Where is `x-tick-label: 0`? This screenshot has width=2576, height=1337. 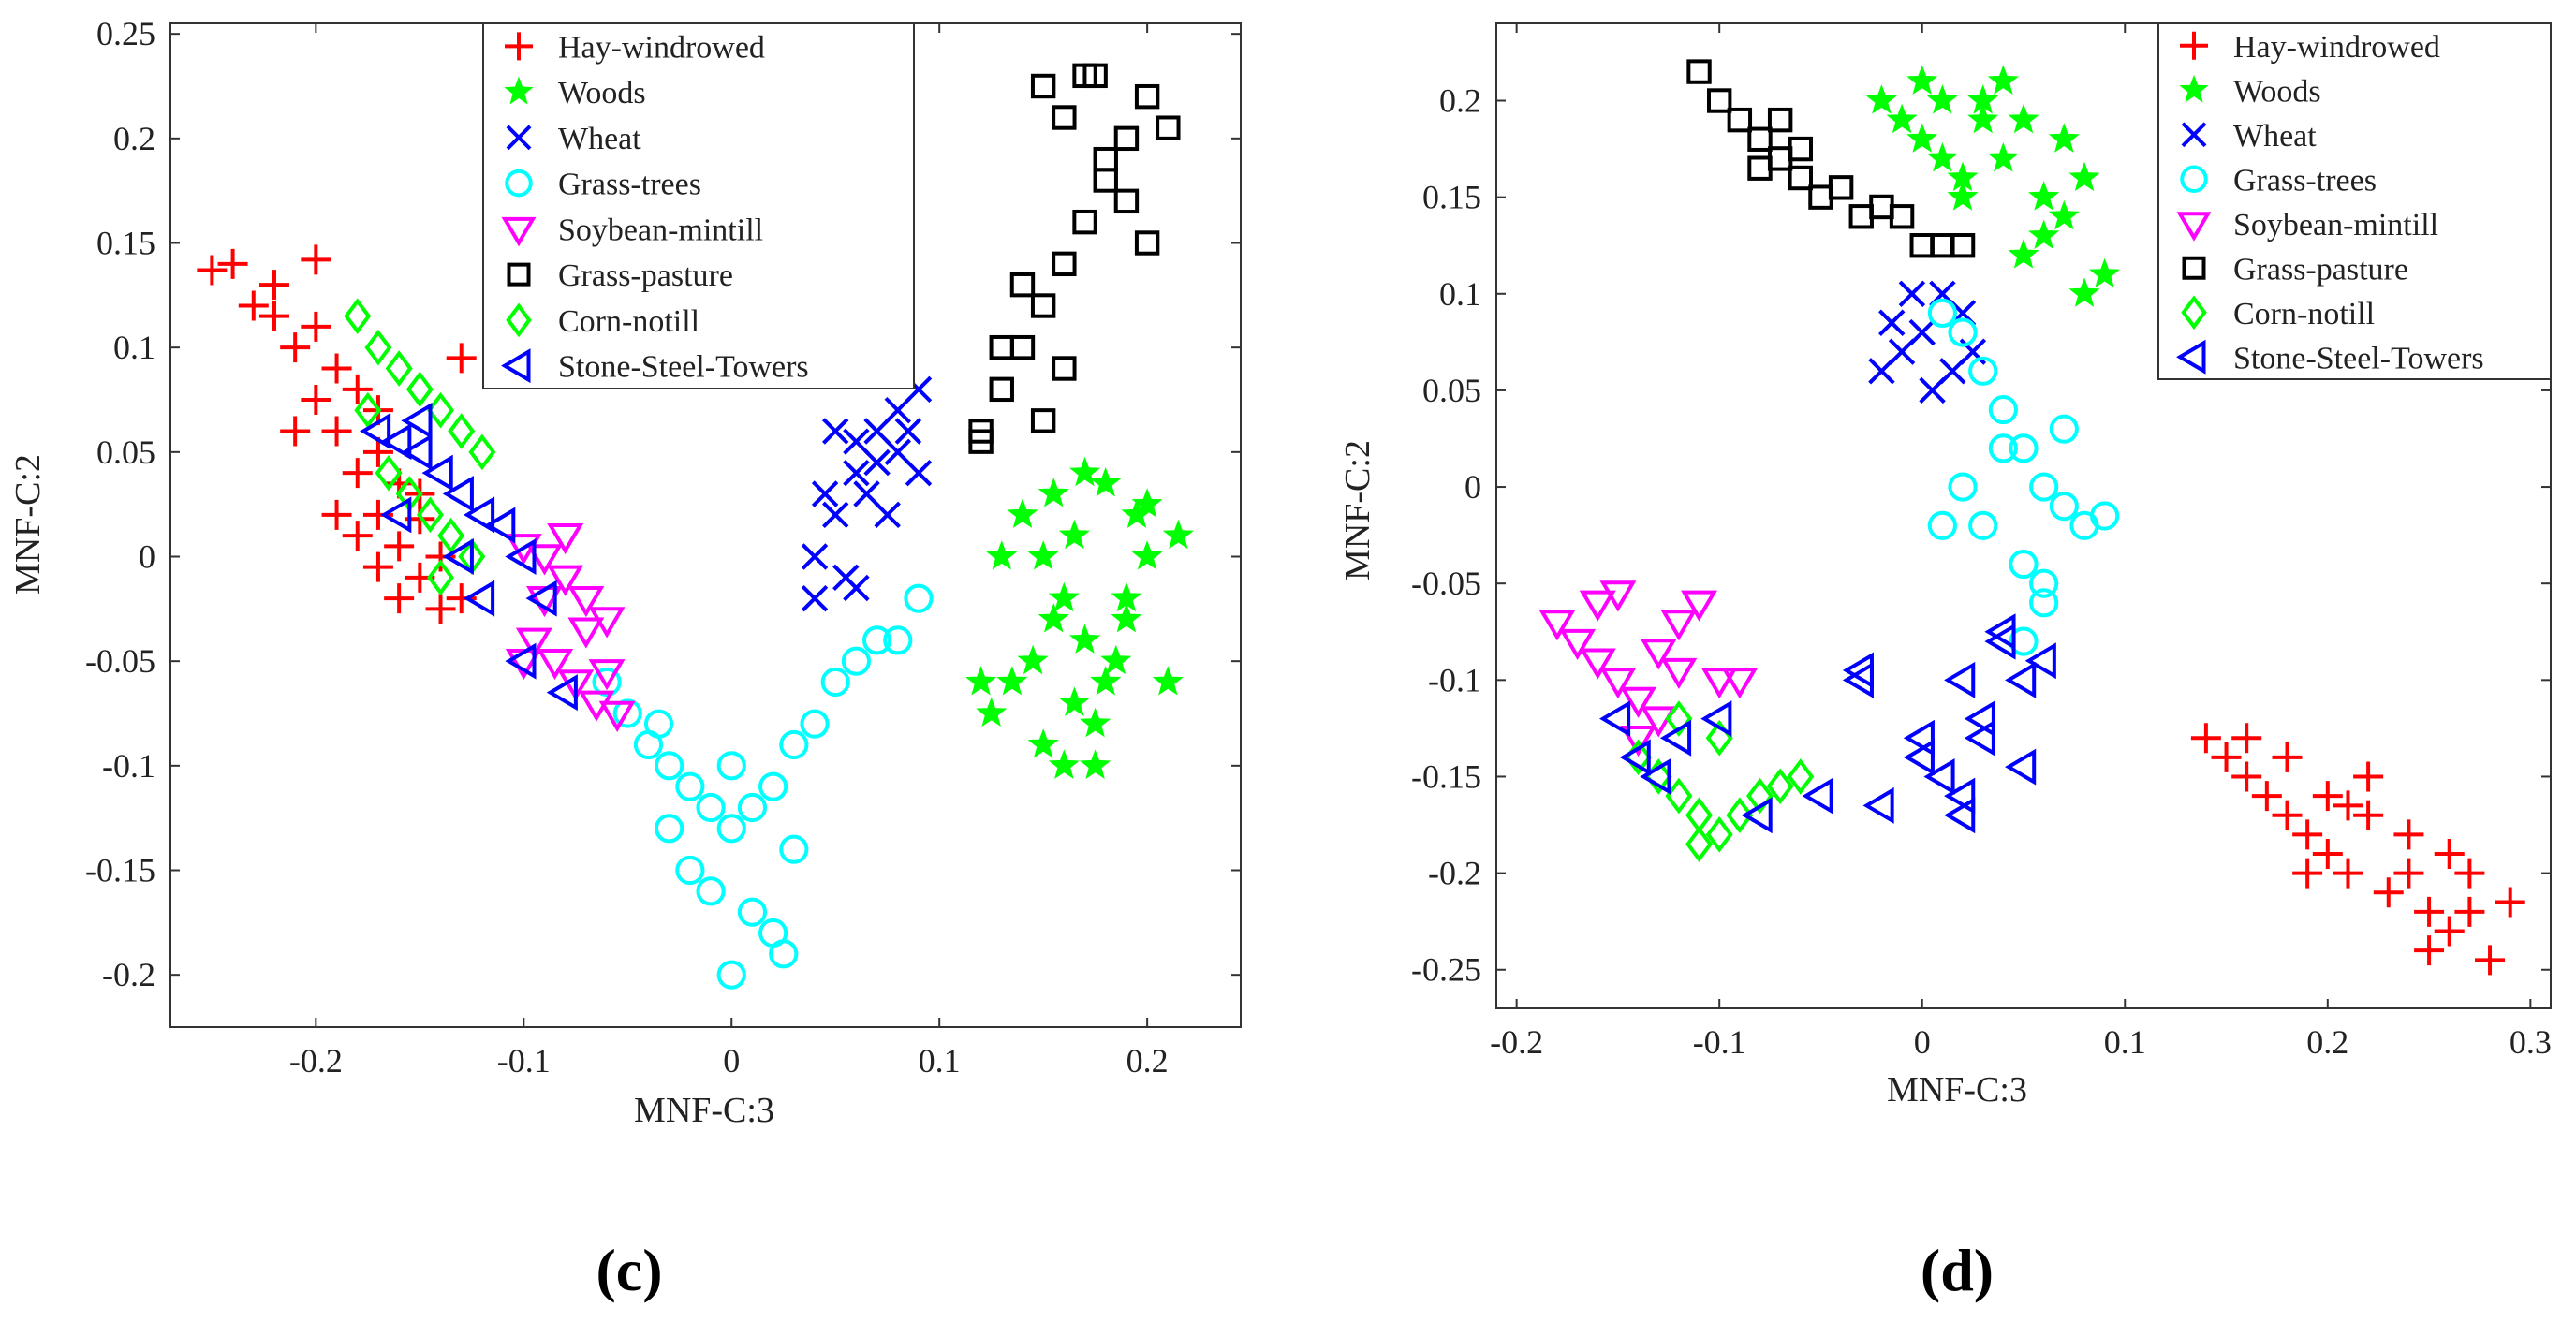
x-tick-label: 0 is located at coordinates (1922, 1042).